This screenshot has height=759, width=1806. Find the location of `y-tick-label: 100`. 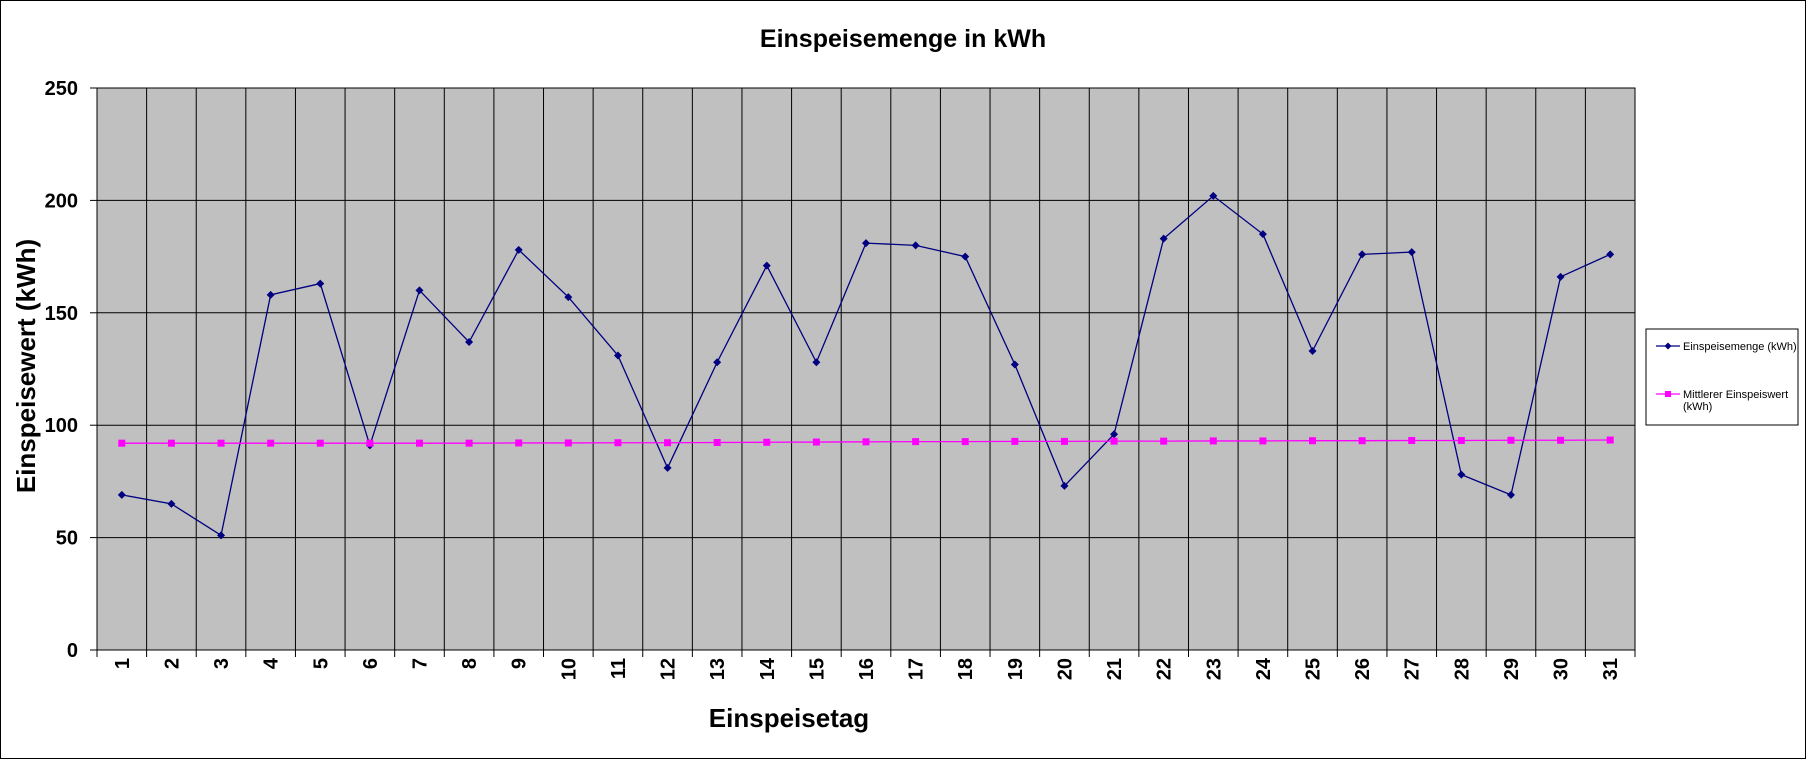

y-tick-label: 100 is located at coordinates (61, 426).